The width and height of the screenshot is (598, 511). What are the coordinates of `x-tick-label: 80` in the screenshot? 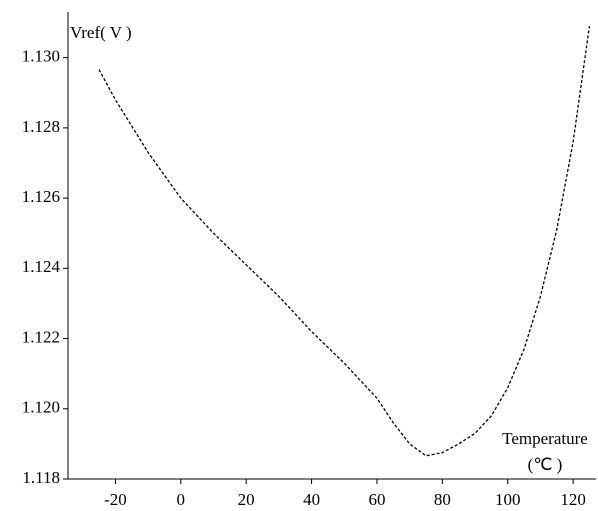 It's located at (442, 499).